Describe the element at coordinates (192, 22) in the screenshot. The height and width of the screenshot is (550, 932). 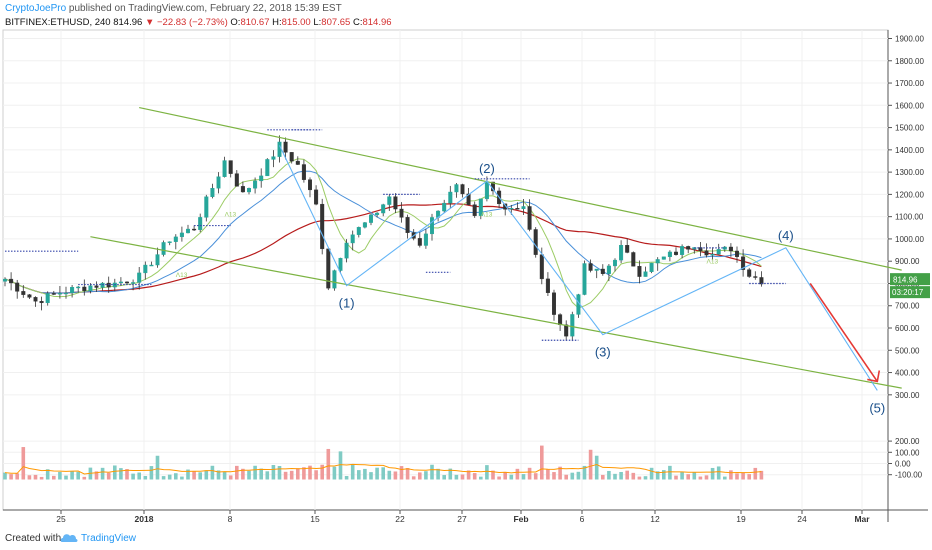
I see `price-change: −22.83 (−2.73%)` at that location.